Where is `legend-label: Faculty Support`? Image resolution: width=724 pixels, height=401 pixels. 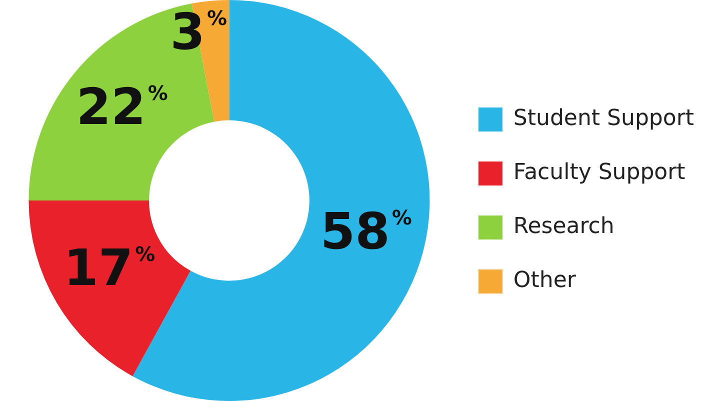
legend-label: Faculty Support is located at coordinates (599, 173).